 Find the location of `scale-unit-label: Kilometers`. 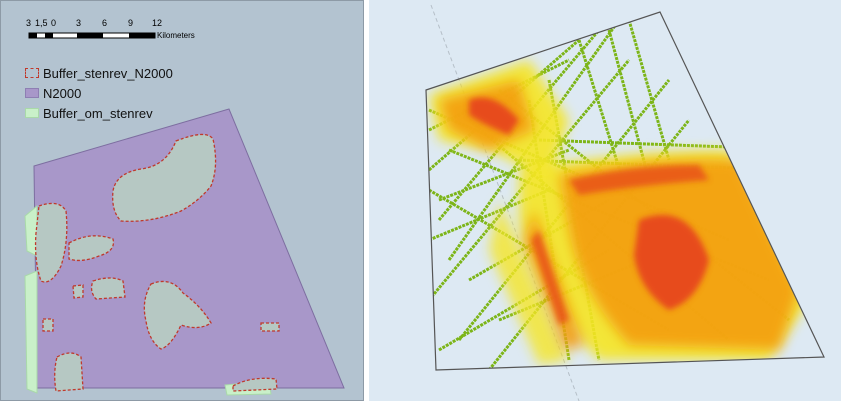

scale-unit-label: Kilometers is located at coordinates (176, 35).